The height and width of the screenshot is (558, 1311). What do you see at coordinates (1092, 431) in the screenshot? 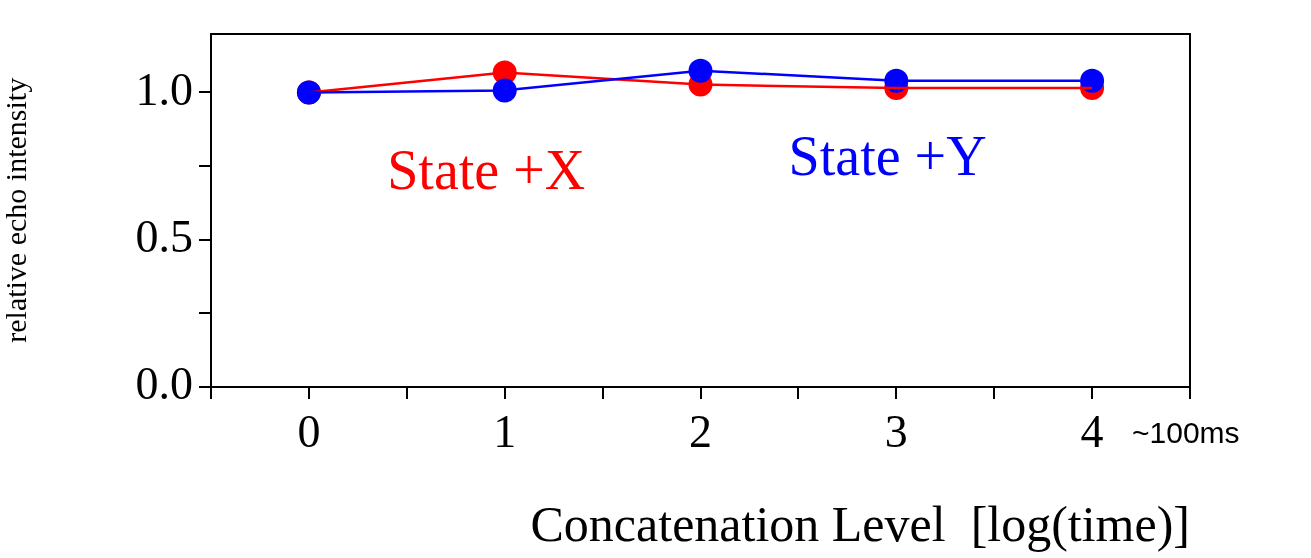
I see `x-tick-label: 4` at bounding box center [1092, 431].